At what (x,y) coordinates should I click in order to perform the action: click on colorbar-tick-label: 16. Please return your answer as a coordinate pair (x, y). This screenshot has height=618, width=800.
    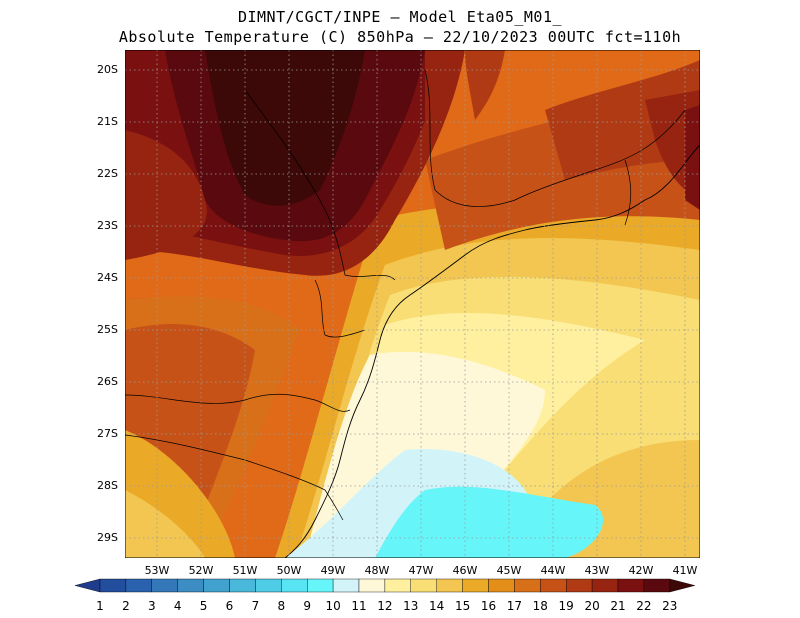
    Looking at the image, I should click on (488, 606).